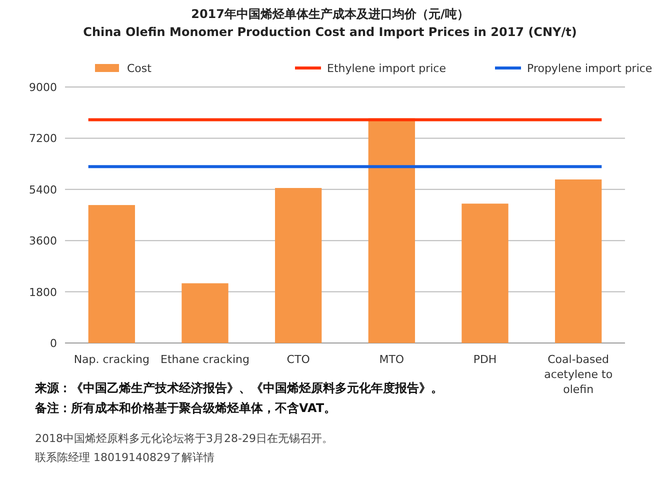 The width and height of the screenshot is (660, 480). Describe the element at coordinates (185, 408) in the screenshot. I see `text: 备注：所有成本和价格基于聚合级烯烃单体，不含VAT。` at that location.